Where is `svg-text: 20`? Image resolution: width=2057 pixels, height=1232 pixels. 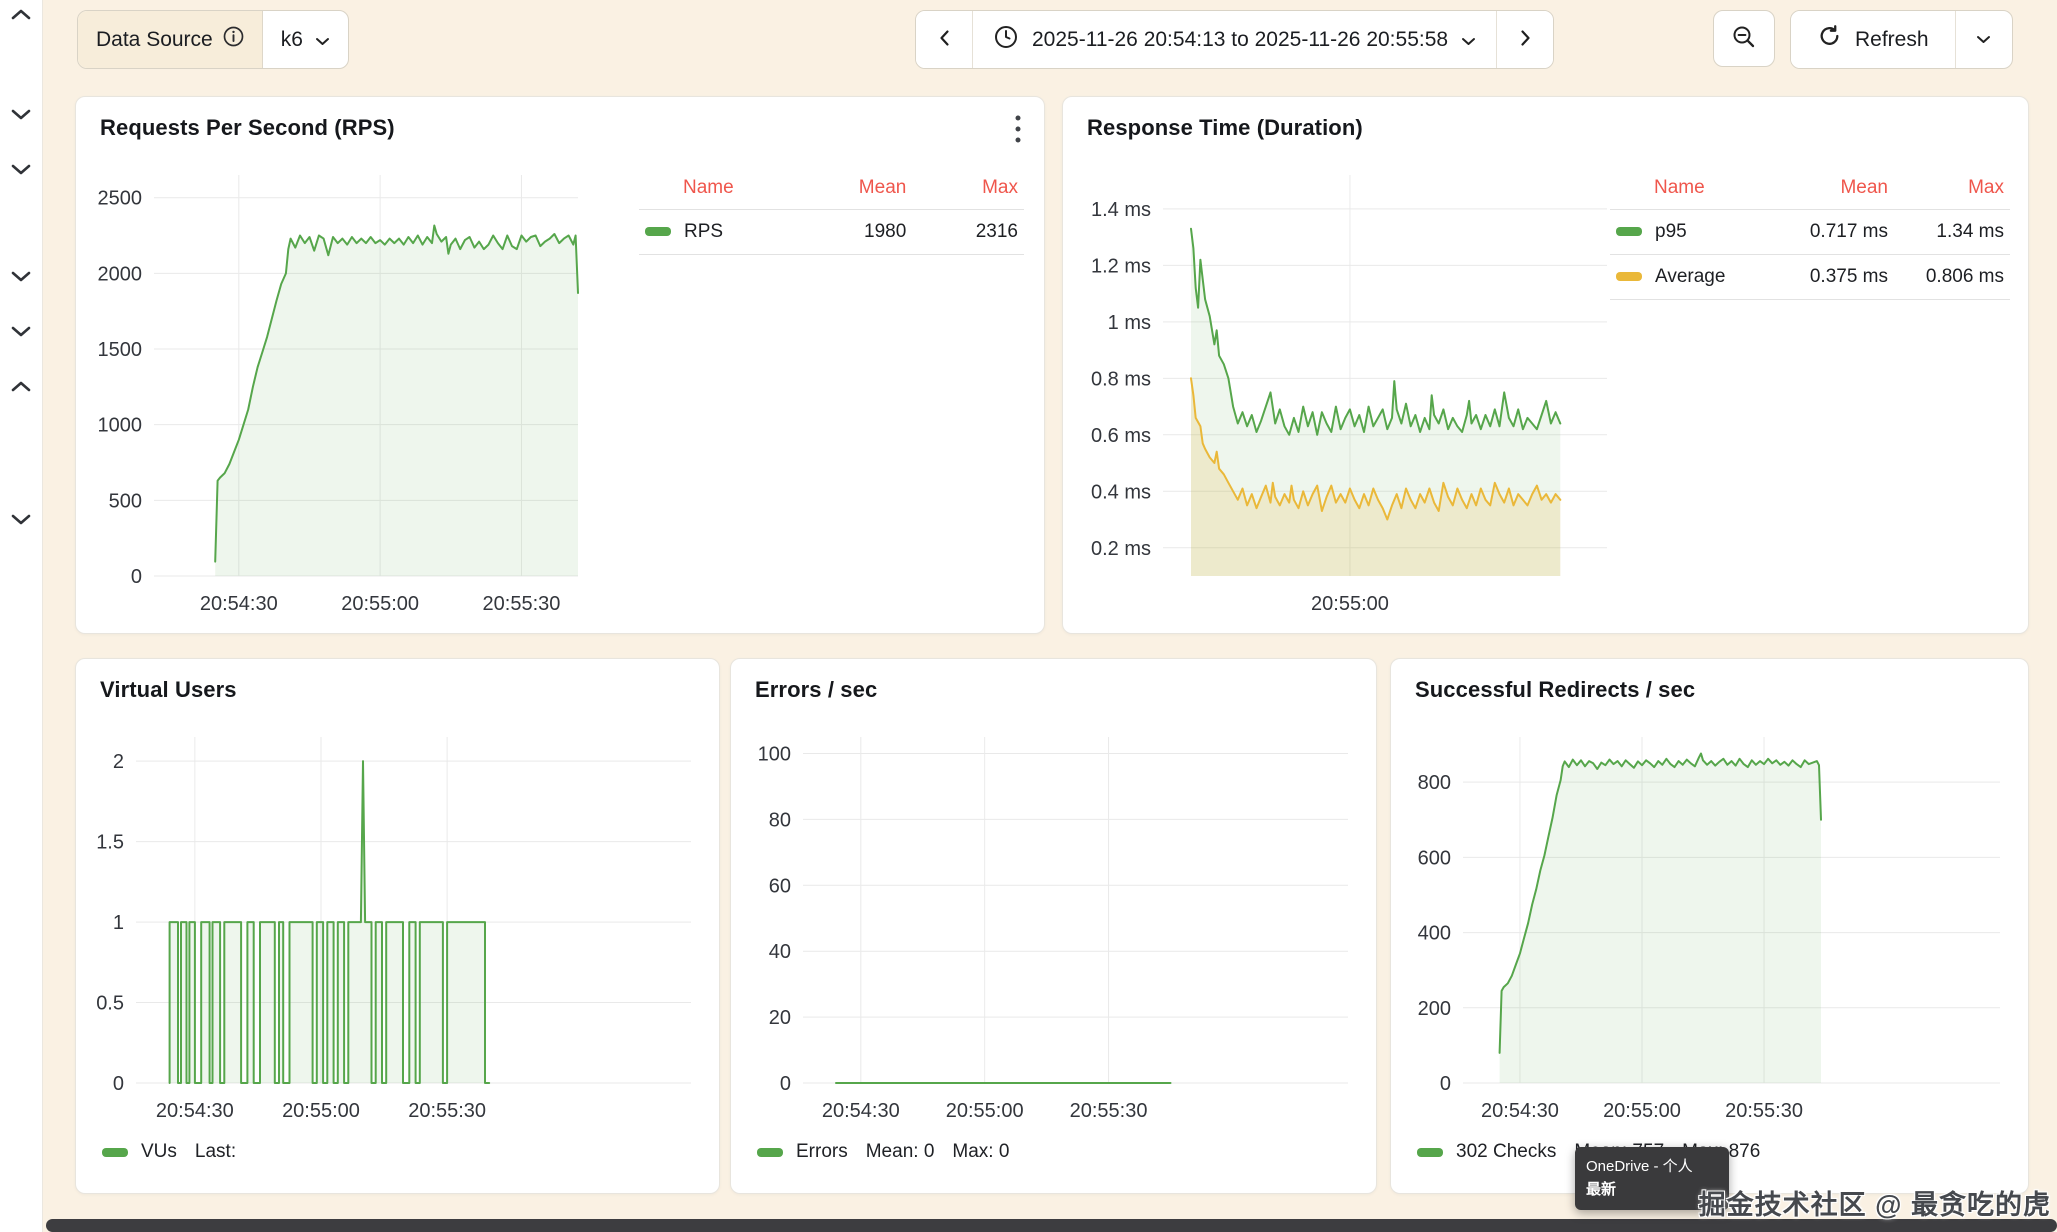 svg-text: 20 is located at coordinates (780, 1018).